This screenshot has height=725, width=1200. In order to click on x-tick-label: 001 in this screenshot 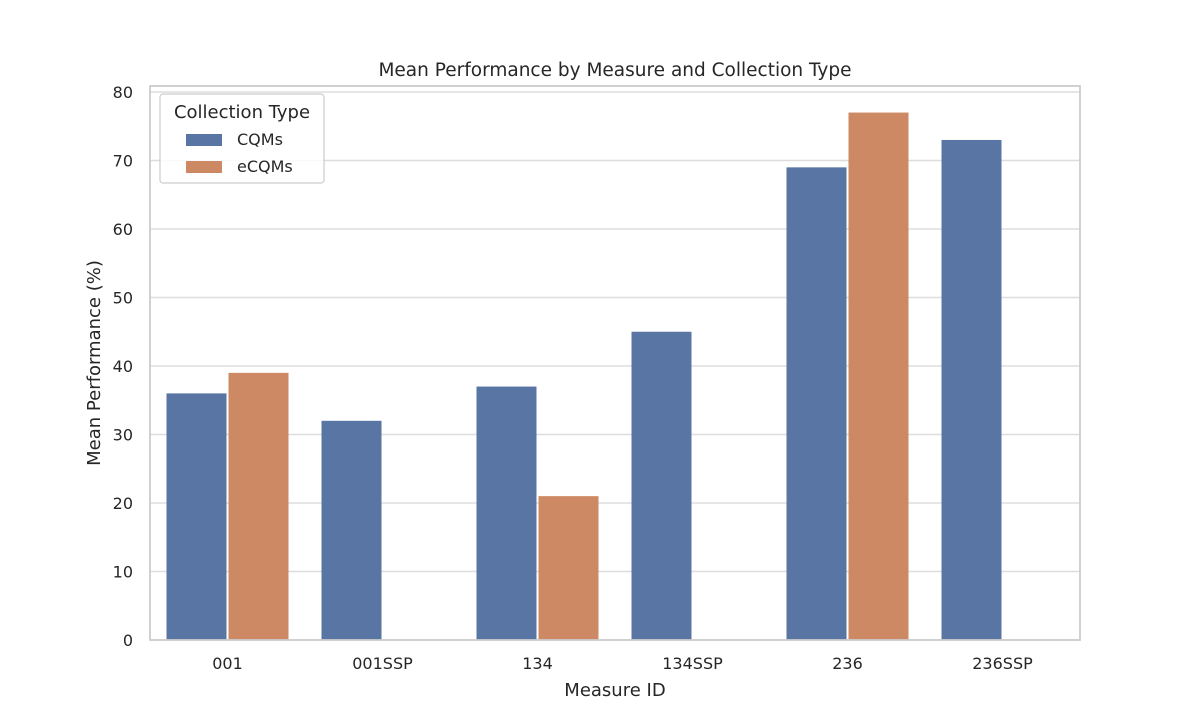, I will do `click(227, 663)`.